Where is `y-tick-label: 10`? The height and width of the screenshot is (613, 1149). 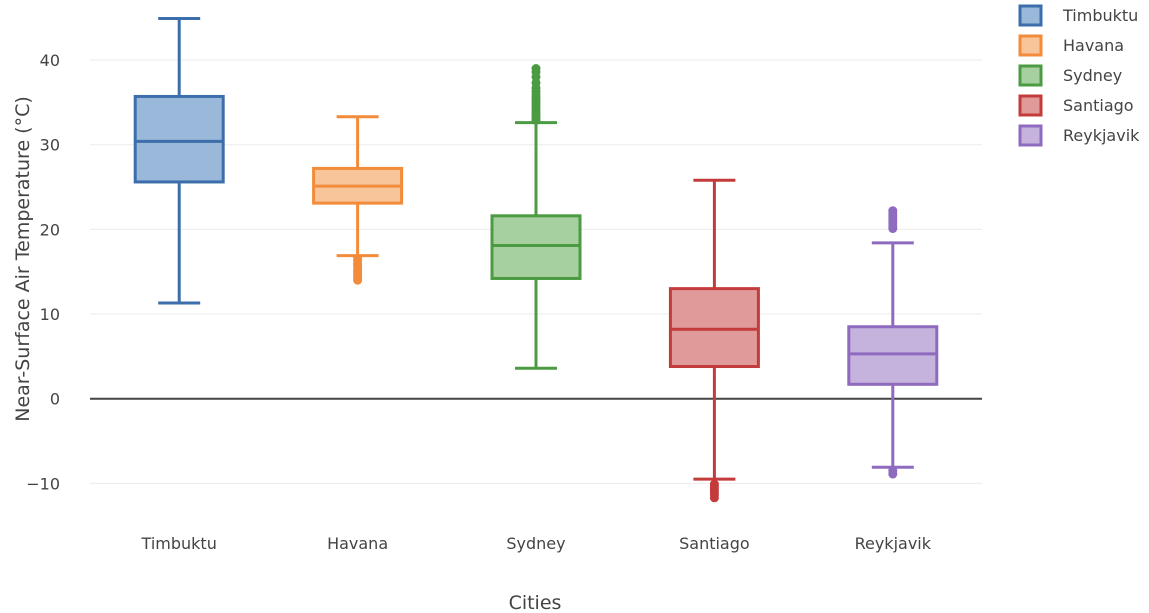 y-tick-label: 10 is located at coordinates (50, 314).